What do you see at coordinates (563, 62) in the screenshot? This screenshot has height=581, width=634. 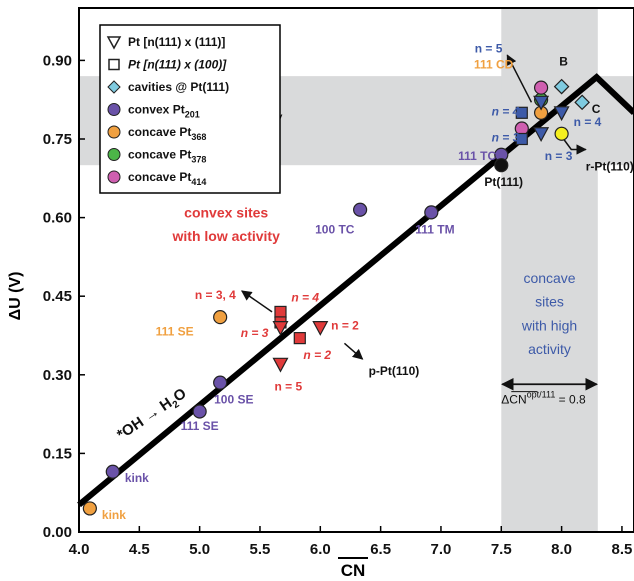 I see `annotation-label: B` at bounding box center [563, 62].